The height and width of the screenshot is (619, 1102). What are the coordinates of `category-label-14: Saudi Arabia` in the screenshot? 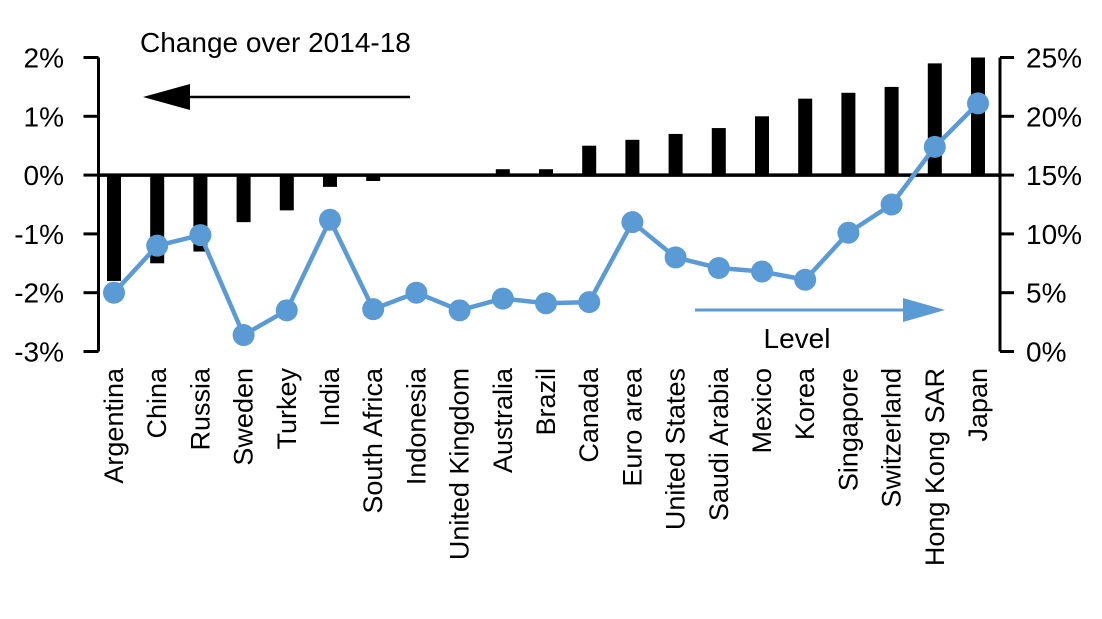 It's located at (719, 444).